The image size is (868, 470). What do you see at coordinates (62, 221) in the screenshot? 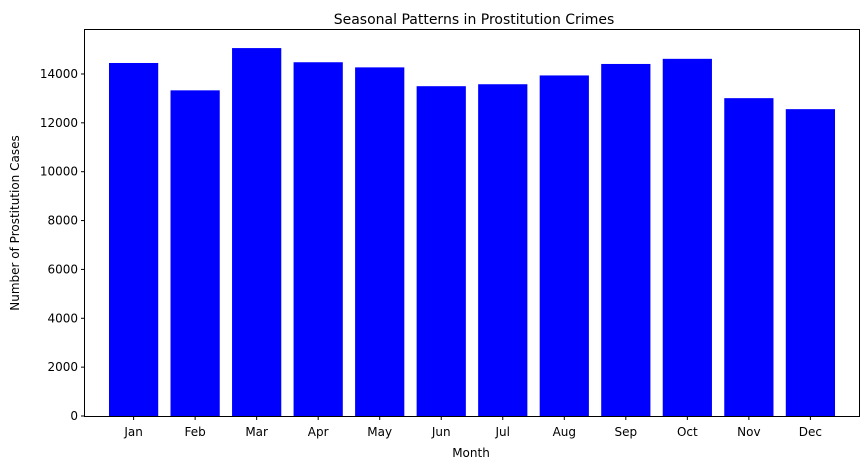
I see `y-tick-label: 8000` at bounding box center [62, 221].